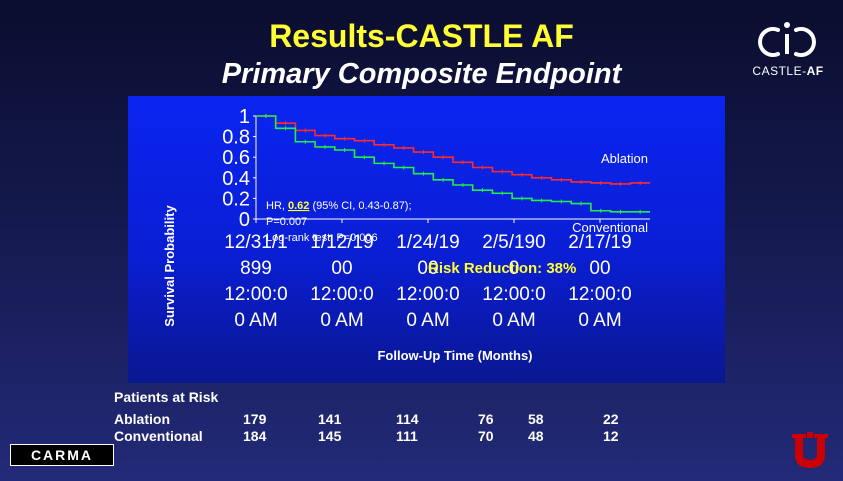 The image size is (843, 481). What do you see at coordinates (142, 419) in the screenshot?
I see `risk-row-label: Ablation` at bounding box center [142, 419].